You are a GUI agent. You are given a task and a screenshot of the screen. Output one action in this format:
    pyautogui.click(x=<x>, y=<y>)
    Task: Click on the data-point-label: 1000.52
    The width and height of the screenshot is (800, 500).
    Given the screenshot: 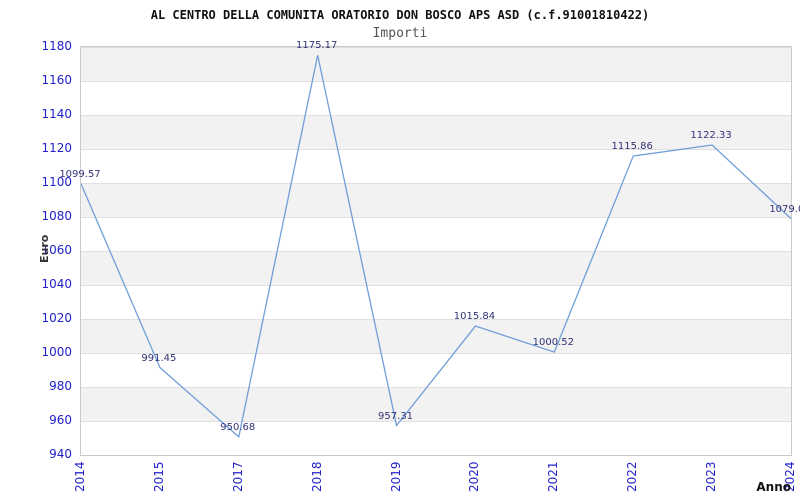 What is the action you would take?
    pyautogui.click(x=553, y=343)
    